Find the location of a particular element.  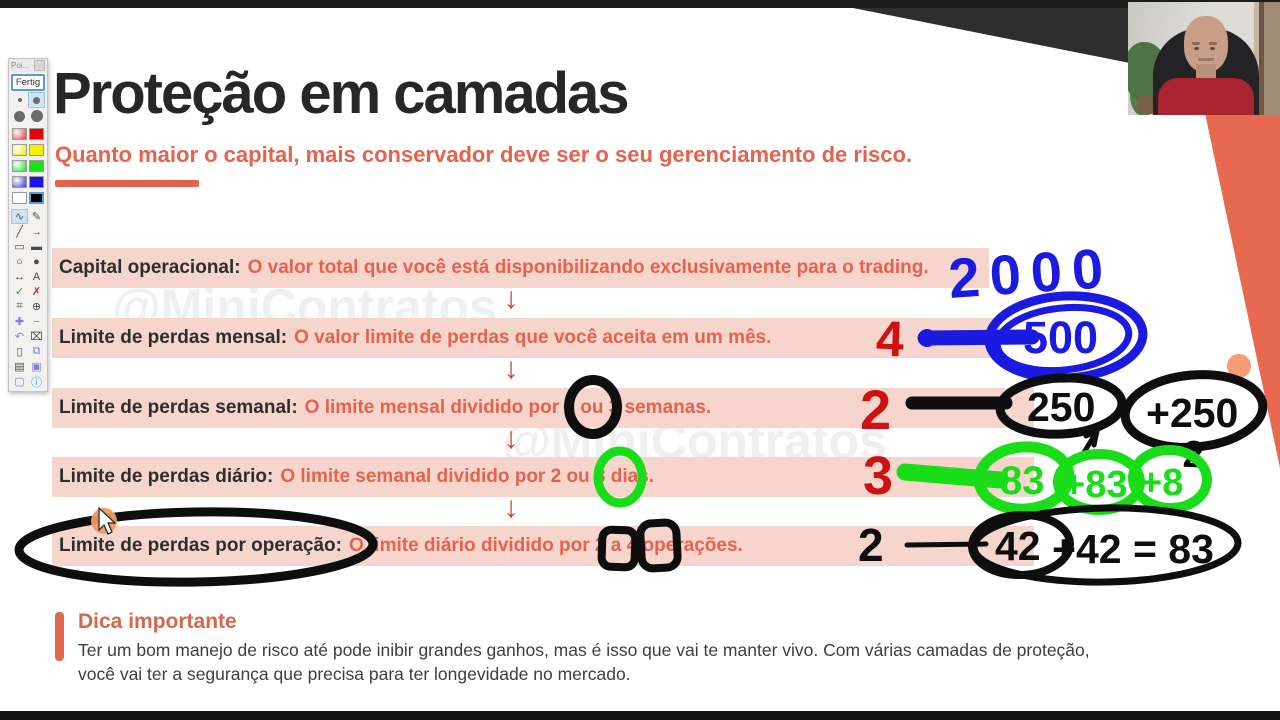

pen-size-picker is located at coordinates (28, 108).